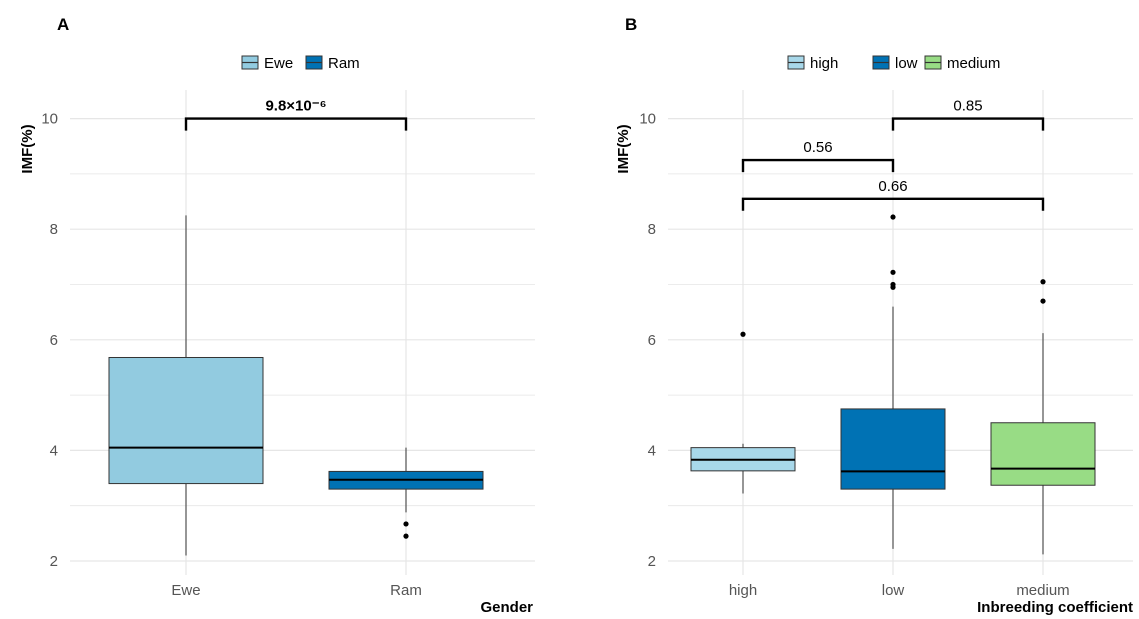 This screenshot has height=619, width=1139. What do you see at coordinates (817, 147) in the screenshot?
I see `p-value-label: 0.56` at bounding box center [817, 147].